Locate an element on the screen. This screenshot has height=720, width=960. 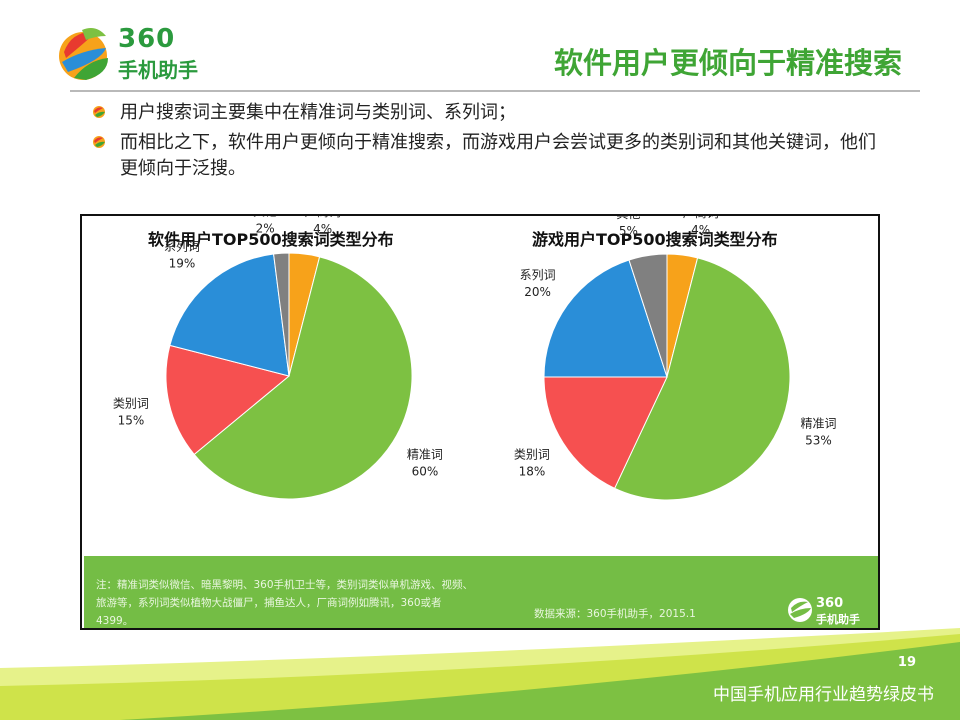
data-source: 数据来源：360手机助手，2015.1 is located at coordinates (615, 614).